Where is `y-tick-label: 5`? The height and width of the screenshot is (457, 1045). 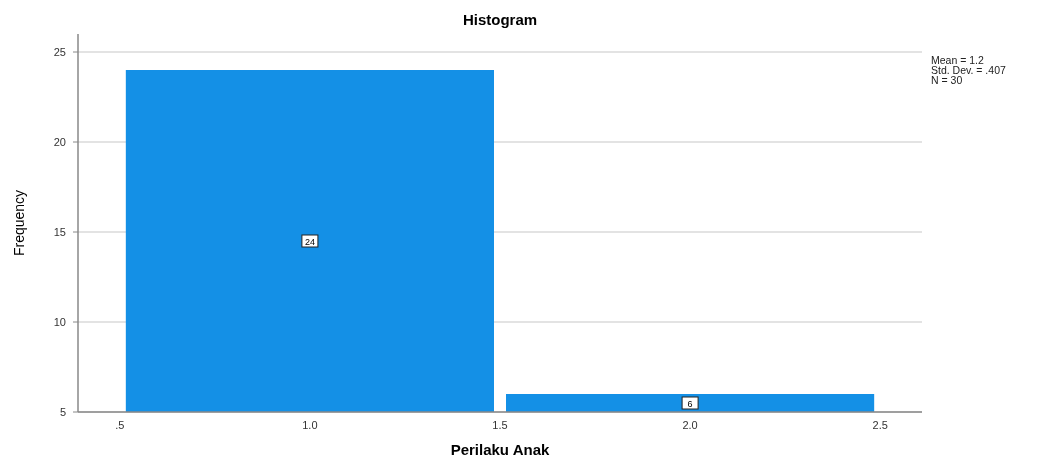
y-tick-label: 5 is located at coordinates (62, 412).